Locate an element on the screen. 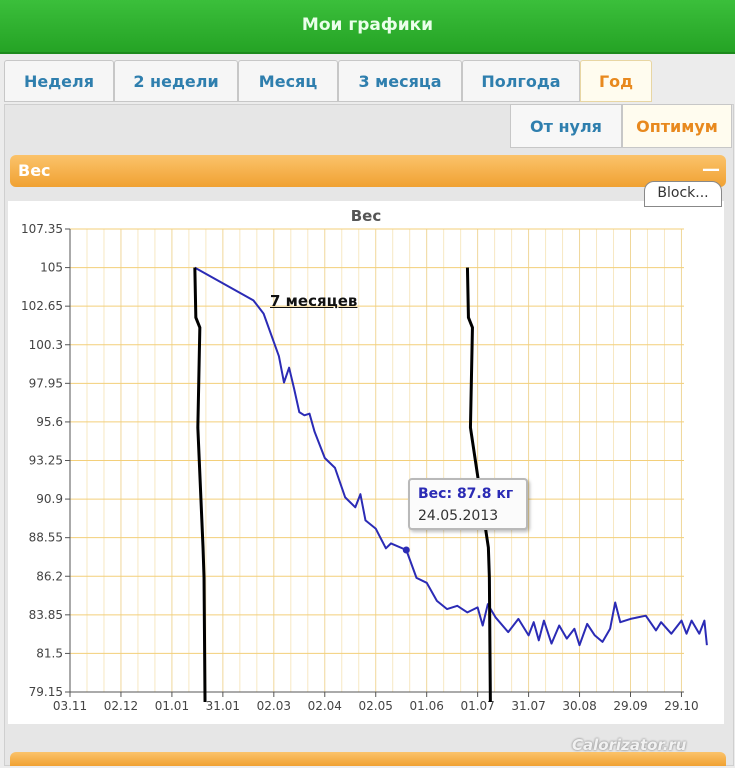 Image resolution: width=735 pixels, height=768 pixels. y-tick-label: 88.55 is located at coordinates (46, 538).